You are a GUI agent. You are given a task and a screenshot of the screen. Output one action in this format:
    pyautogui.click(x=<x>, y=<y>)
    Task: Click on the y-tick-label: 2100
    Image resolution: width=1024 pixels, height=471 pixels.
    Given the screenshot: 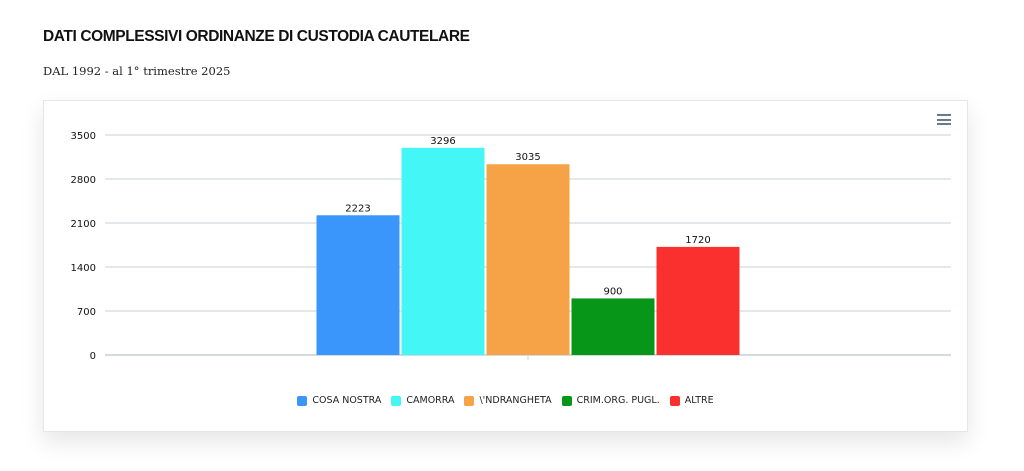 What is the action you would take?
    pyautogui.click(x=83, y=224)
    